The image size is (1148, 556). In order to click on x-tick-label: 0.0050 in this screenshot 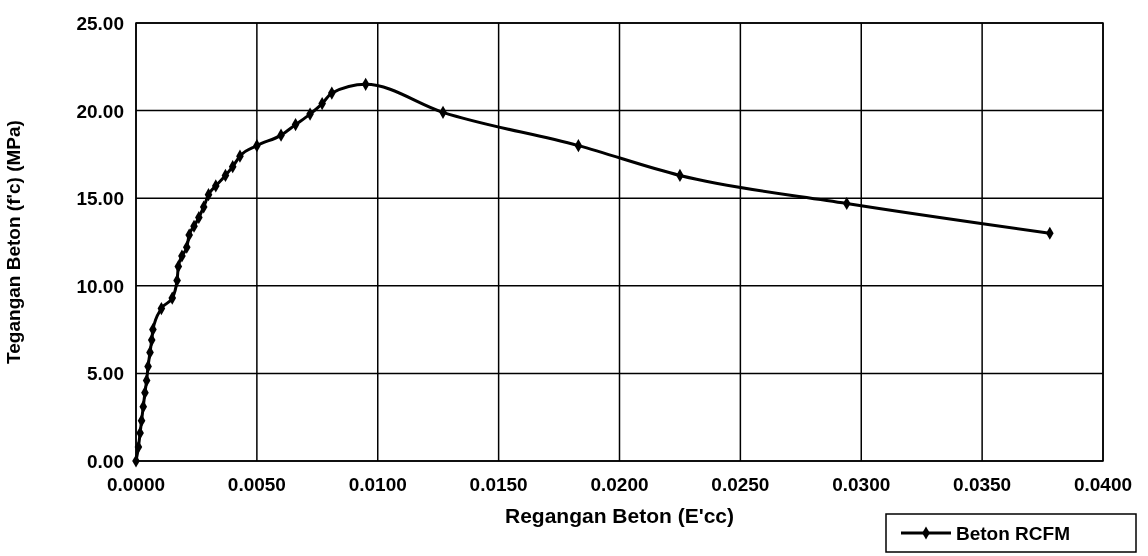, I will do `click(256, 484)`.